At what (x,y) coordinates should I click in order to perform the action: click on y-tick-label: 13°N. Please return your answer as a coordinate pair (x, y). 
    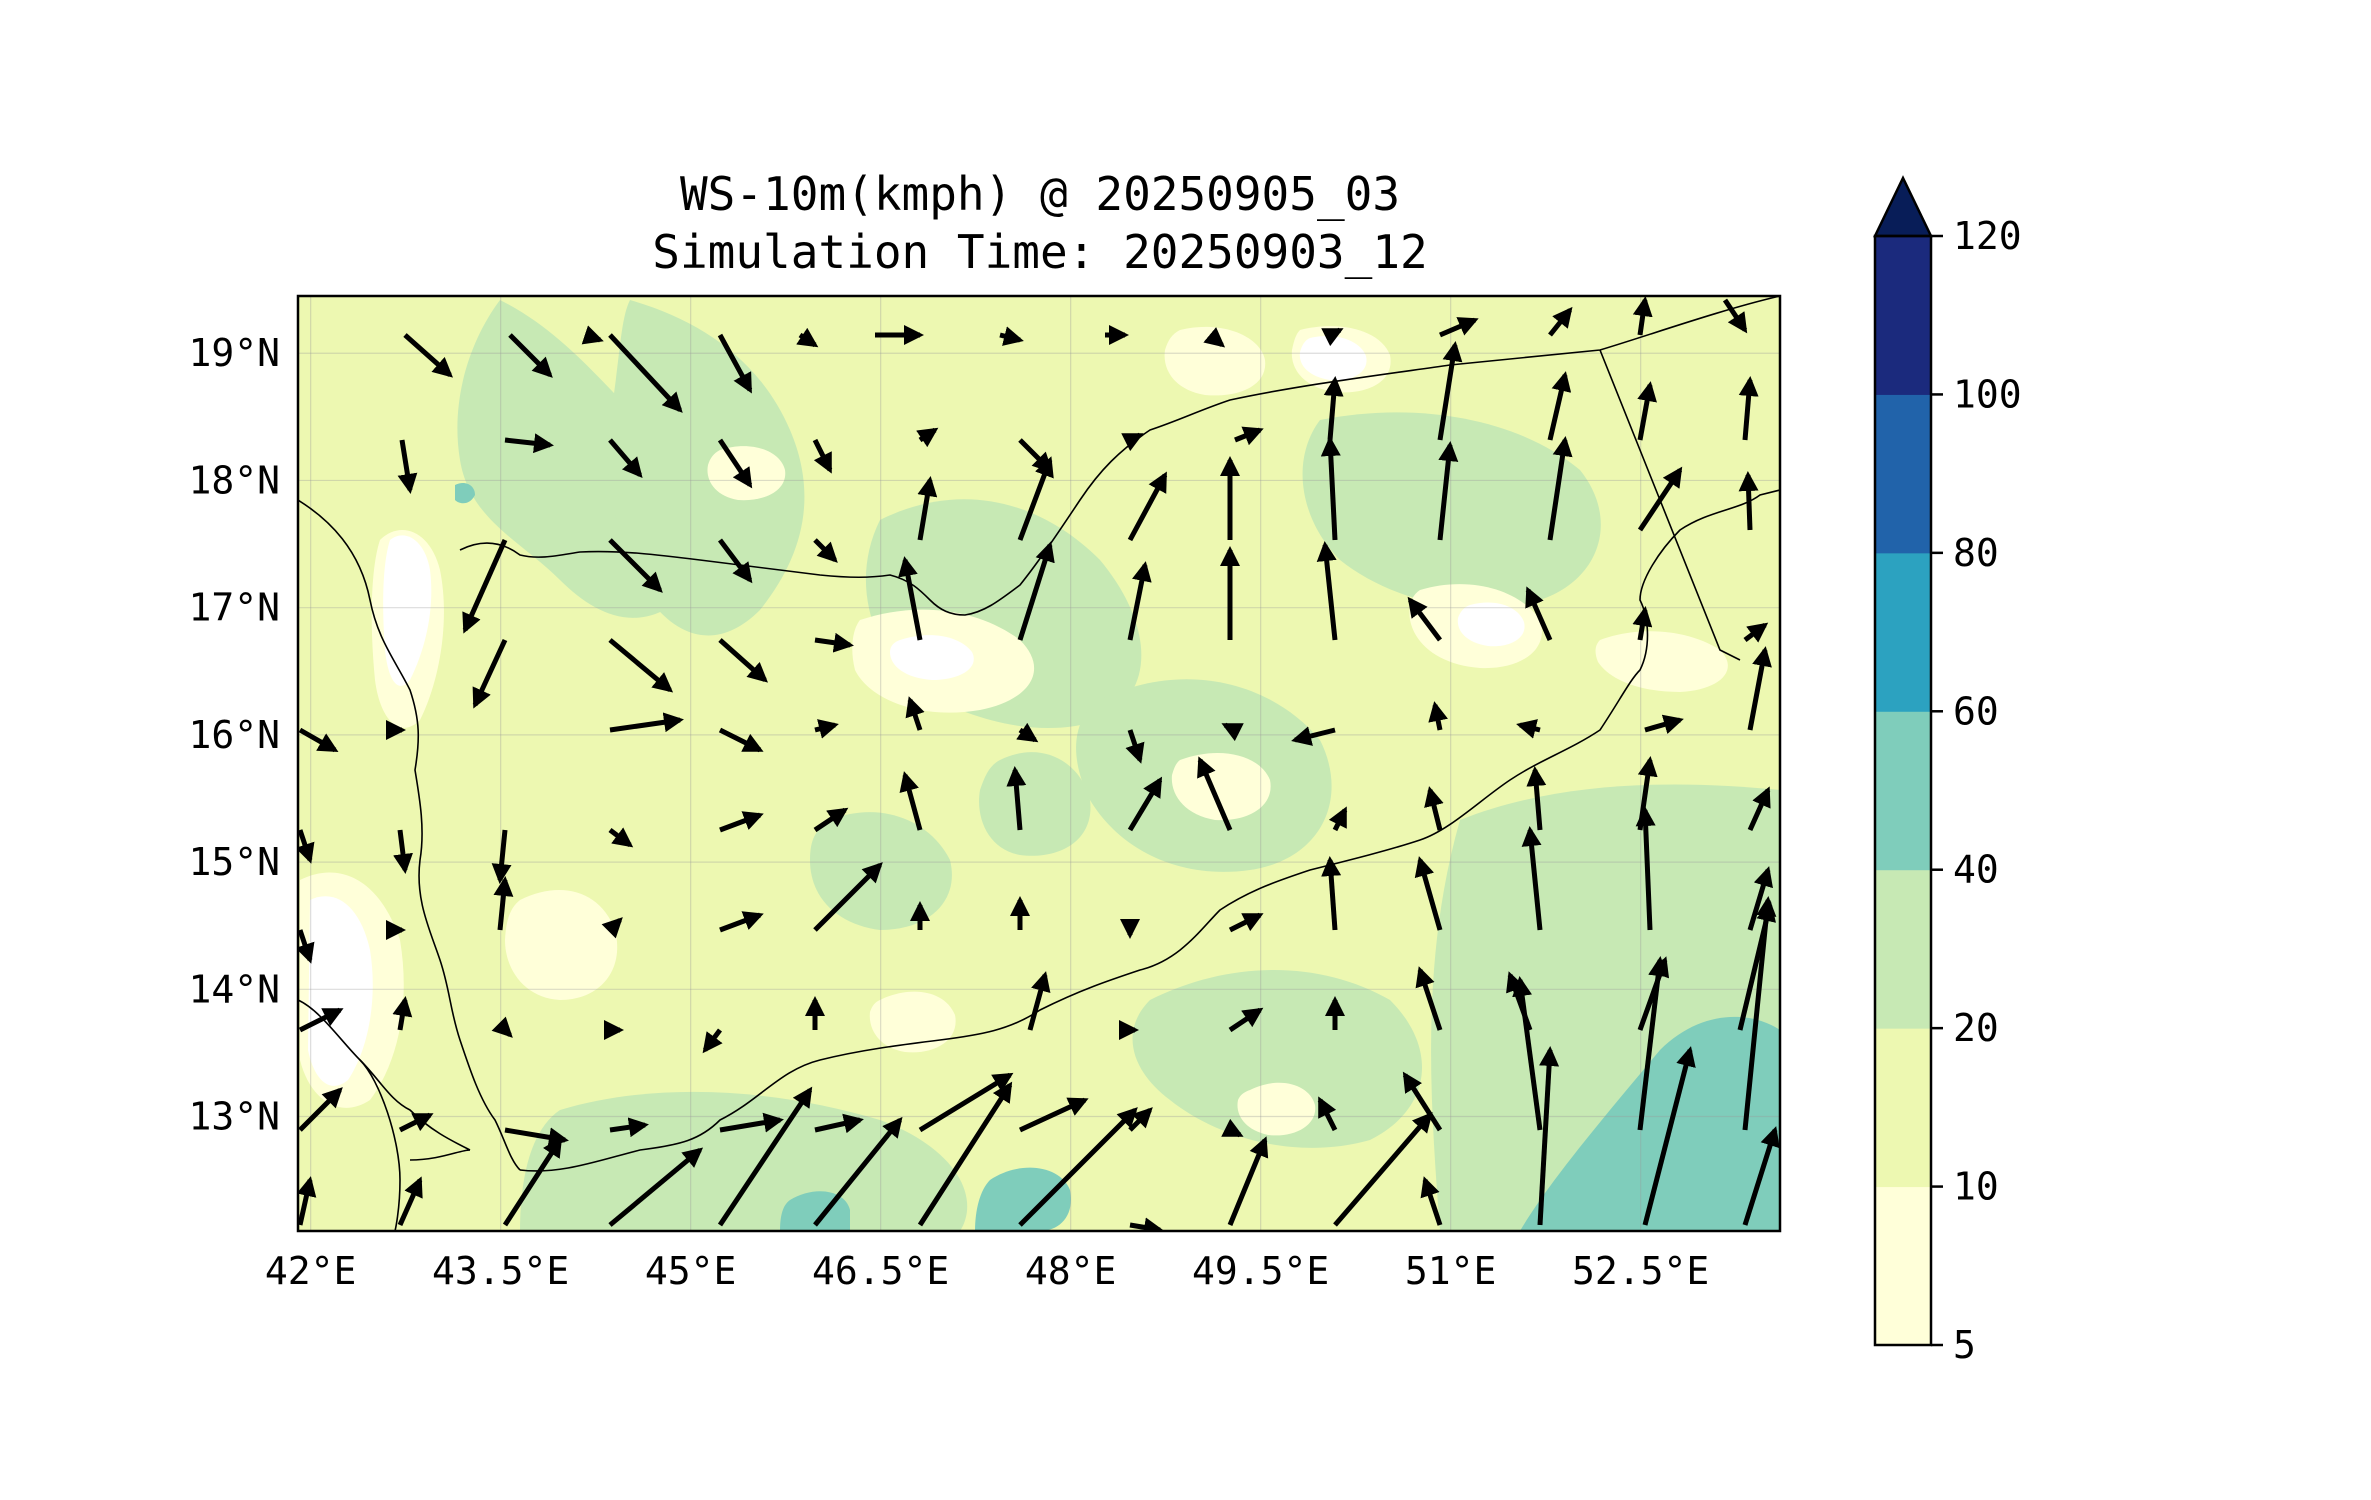
    Looking at the image, I should click on (234, 1117).